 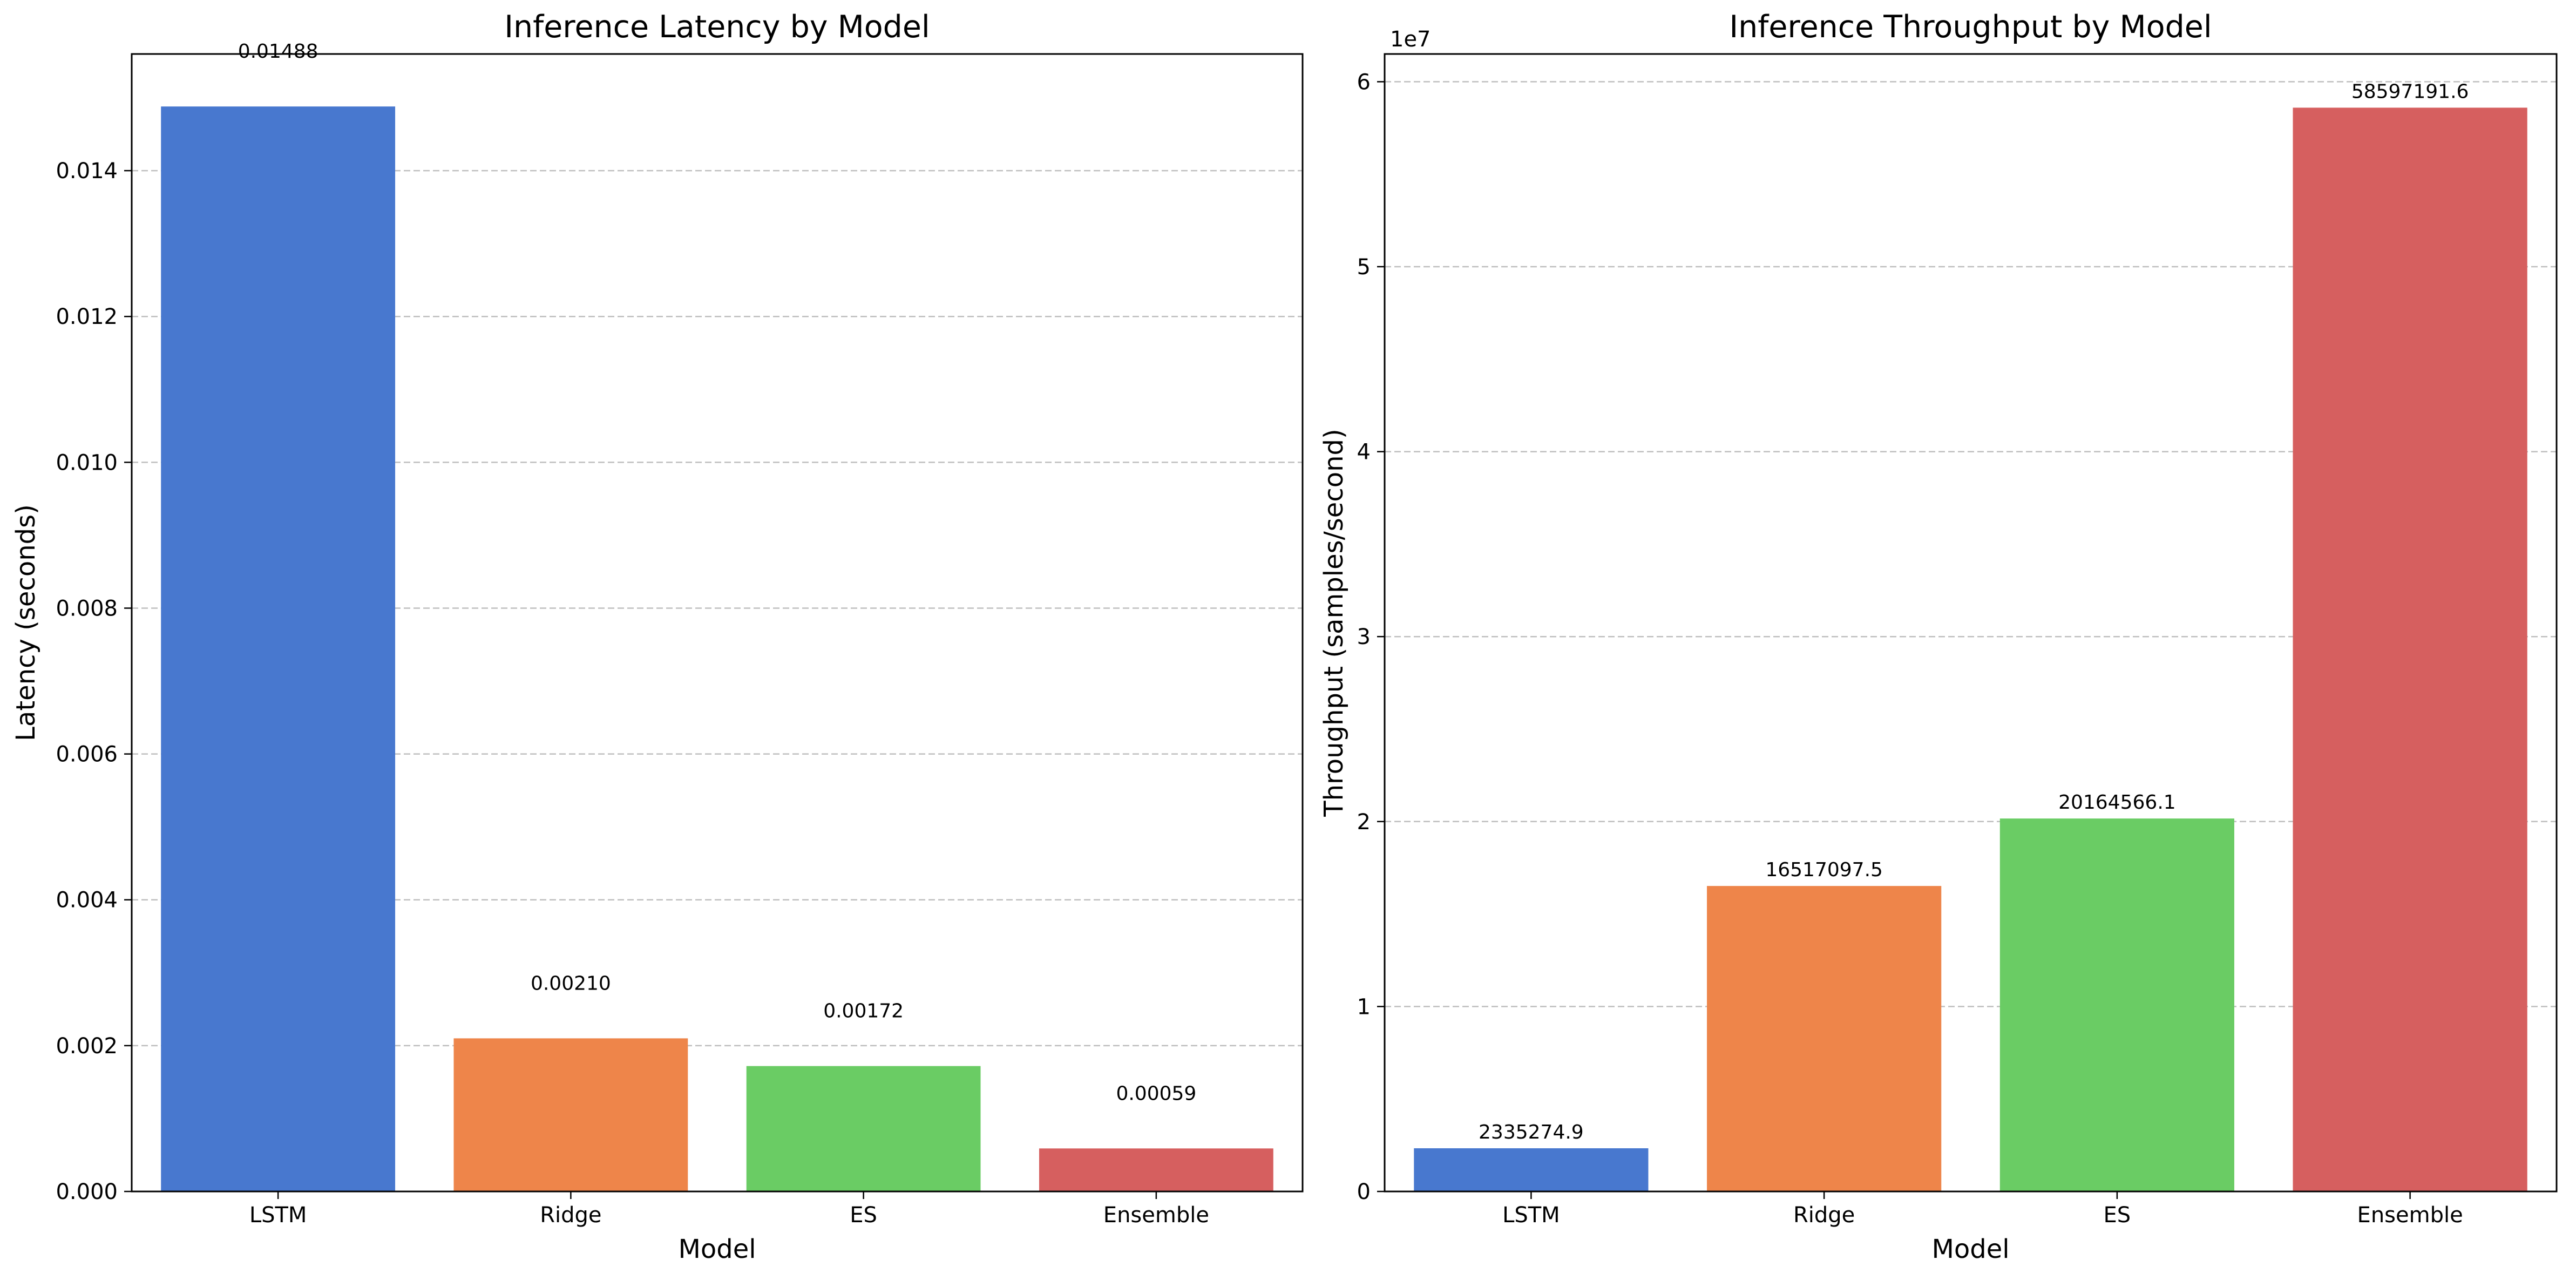 What do you see at coordinates (1364, 1192) in the screenshot?
I see `y-tick-label: 0` at bounding box center [1364, 1192].